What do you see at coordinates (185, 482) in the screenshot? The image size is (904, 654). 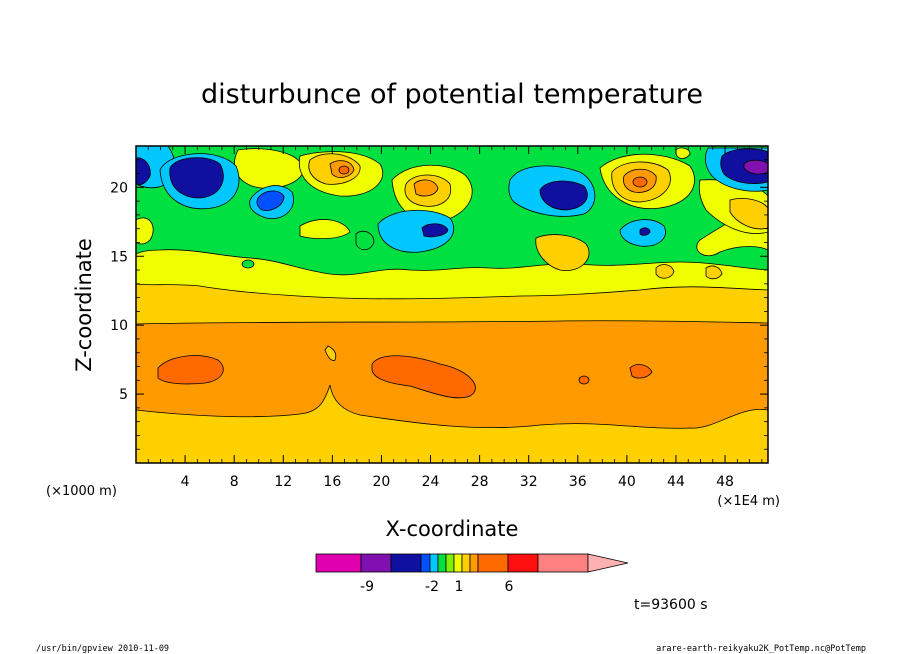 I see `x-tick-label: 4` at bounding box center [185, 482].